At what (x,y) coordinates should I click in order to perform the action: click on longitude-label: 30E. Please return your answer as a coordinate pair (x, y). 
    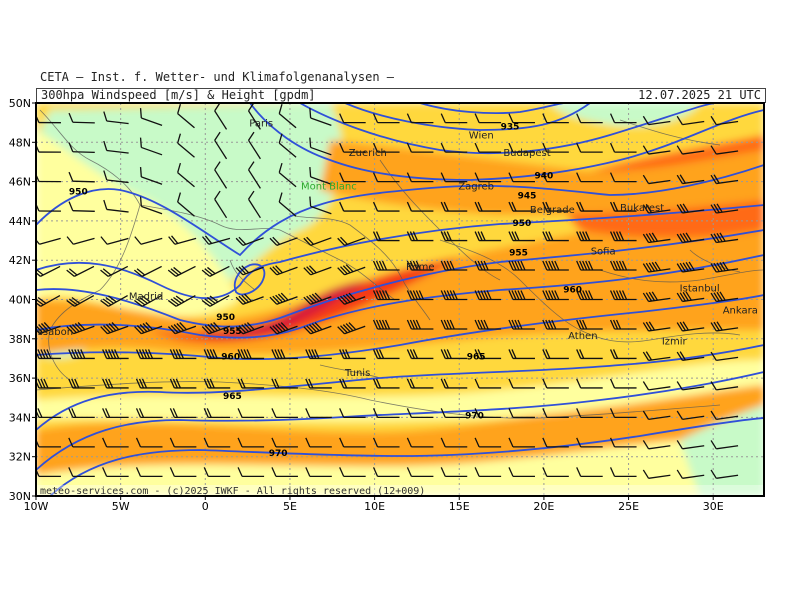
    Looking at the image, I should click on (713, 506).